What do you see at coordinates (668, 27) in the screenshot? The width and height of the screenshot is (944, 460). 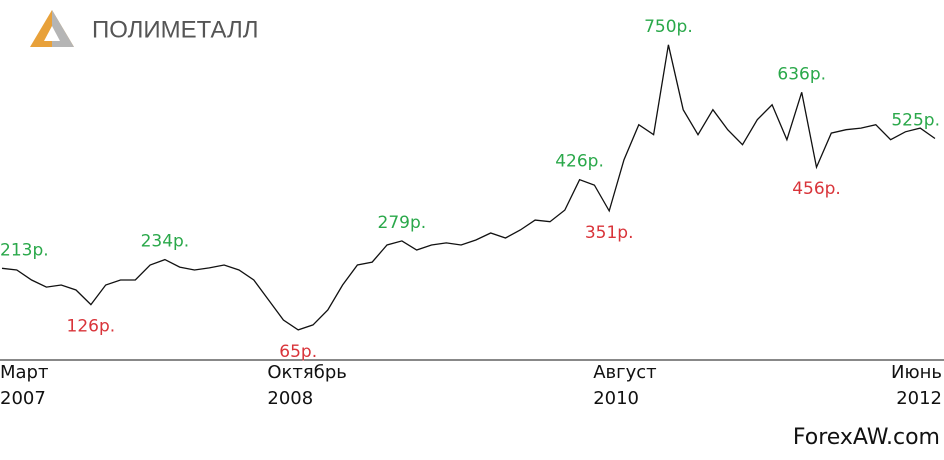 I see `value-label: 750р.` at bounding box center [668, 27].